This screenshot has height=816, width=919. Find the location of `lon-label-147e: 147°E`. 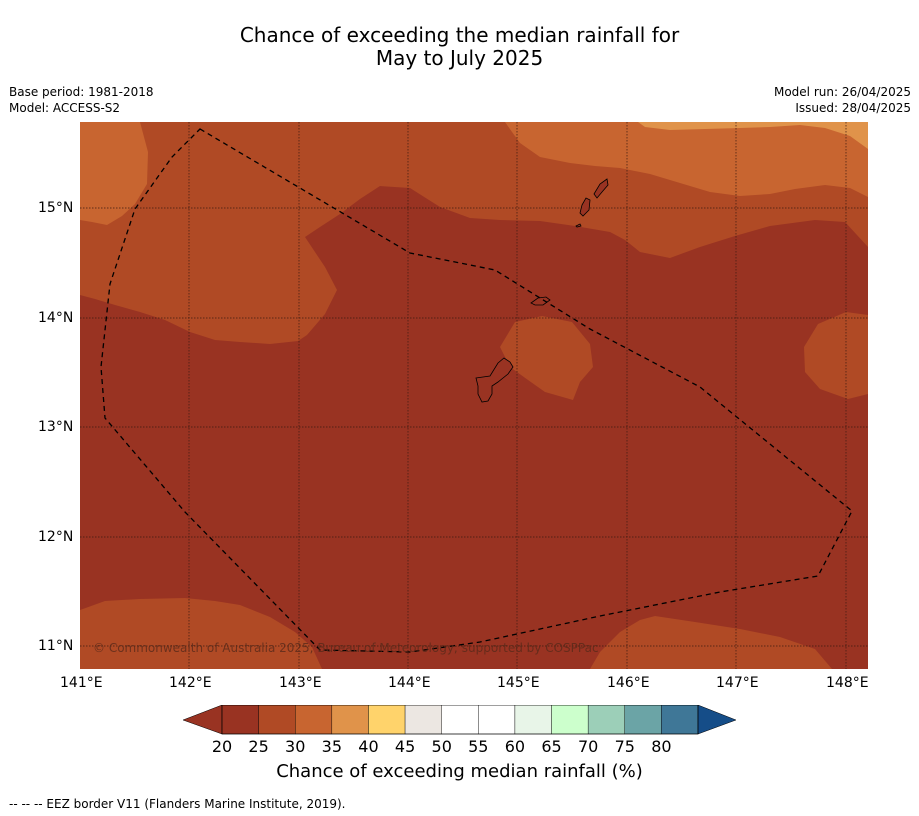

lon-label-147e: 147°E is located at coordinates (737, 683).